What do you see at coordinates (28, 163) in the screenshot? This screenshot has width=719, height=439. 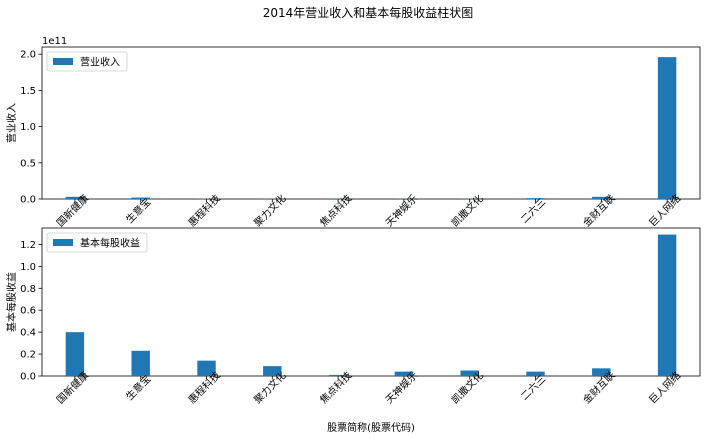 I see `y-tick-label: 0.5` at bounding box center [28, 163].